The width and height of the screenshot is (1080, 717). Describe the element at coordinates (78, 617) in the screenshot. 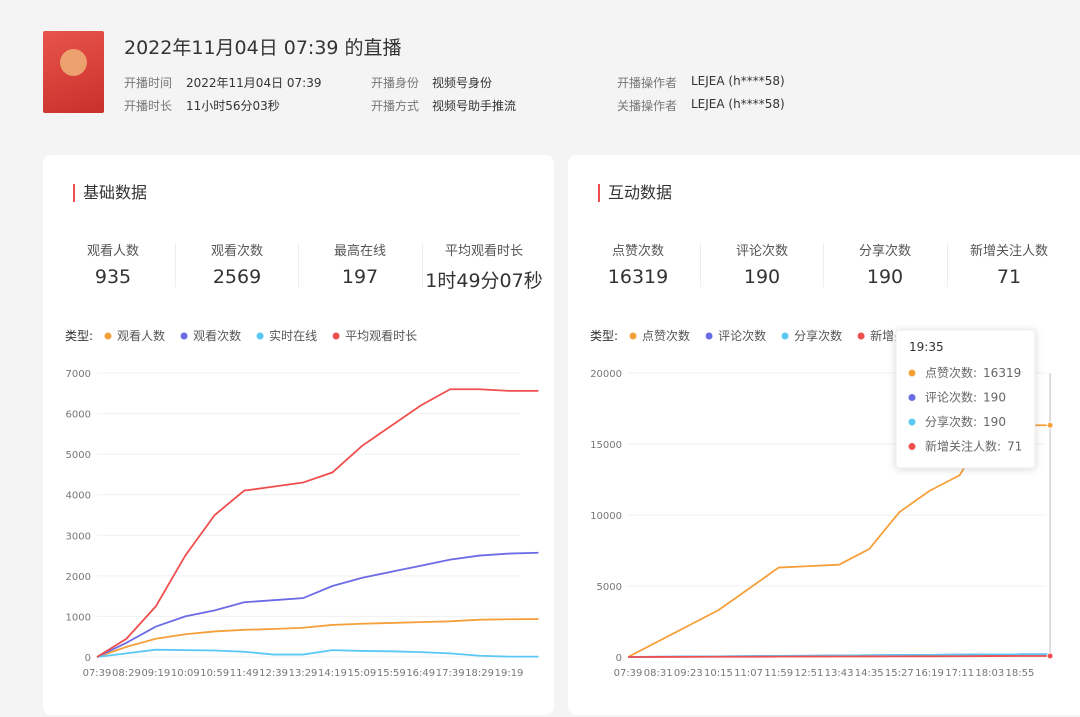

I see `y-tick-label: 1000` at that location.